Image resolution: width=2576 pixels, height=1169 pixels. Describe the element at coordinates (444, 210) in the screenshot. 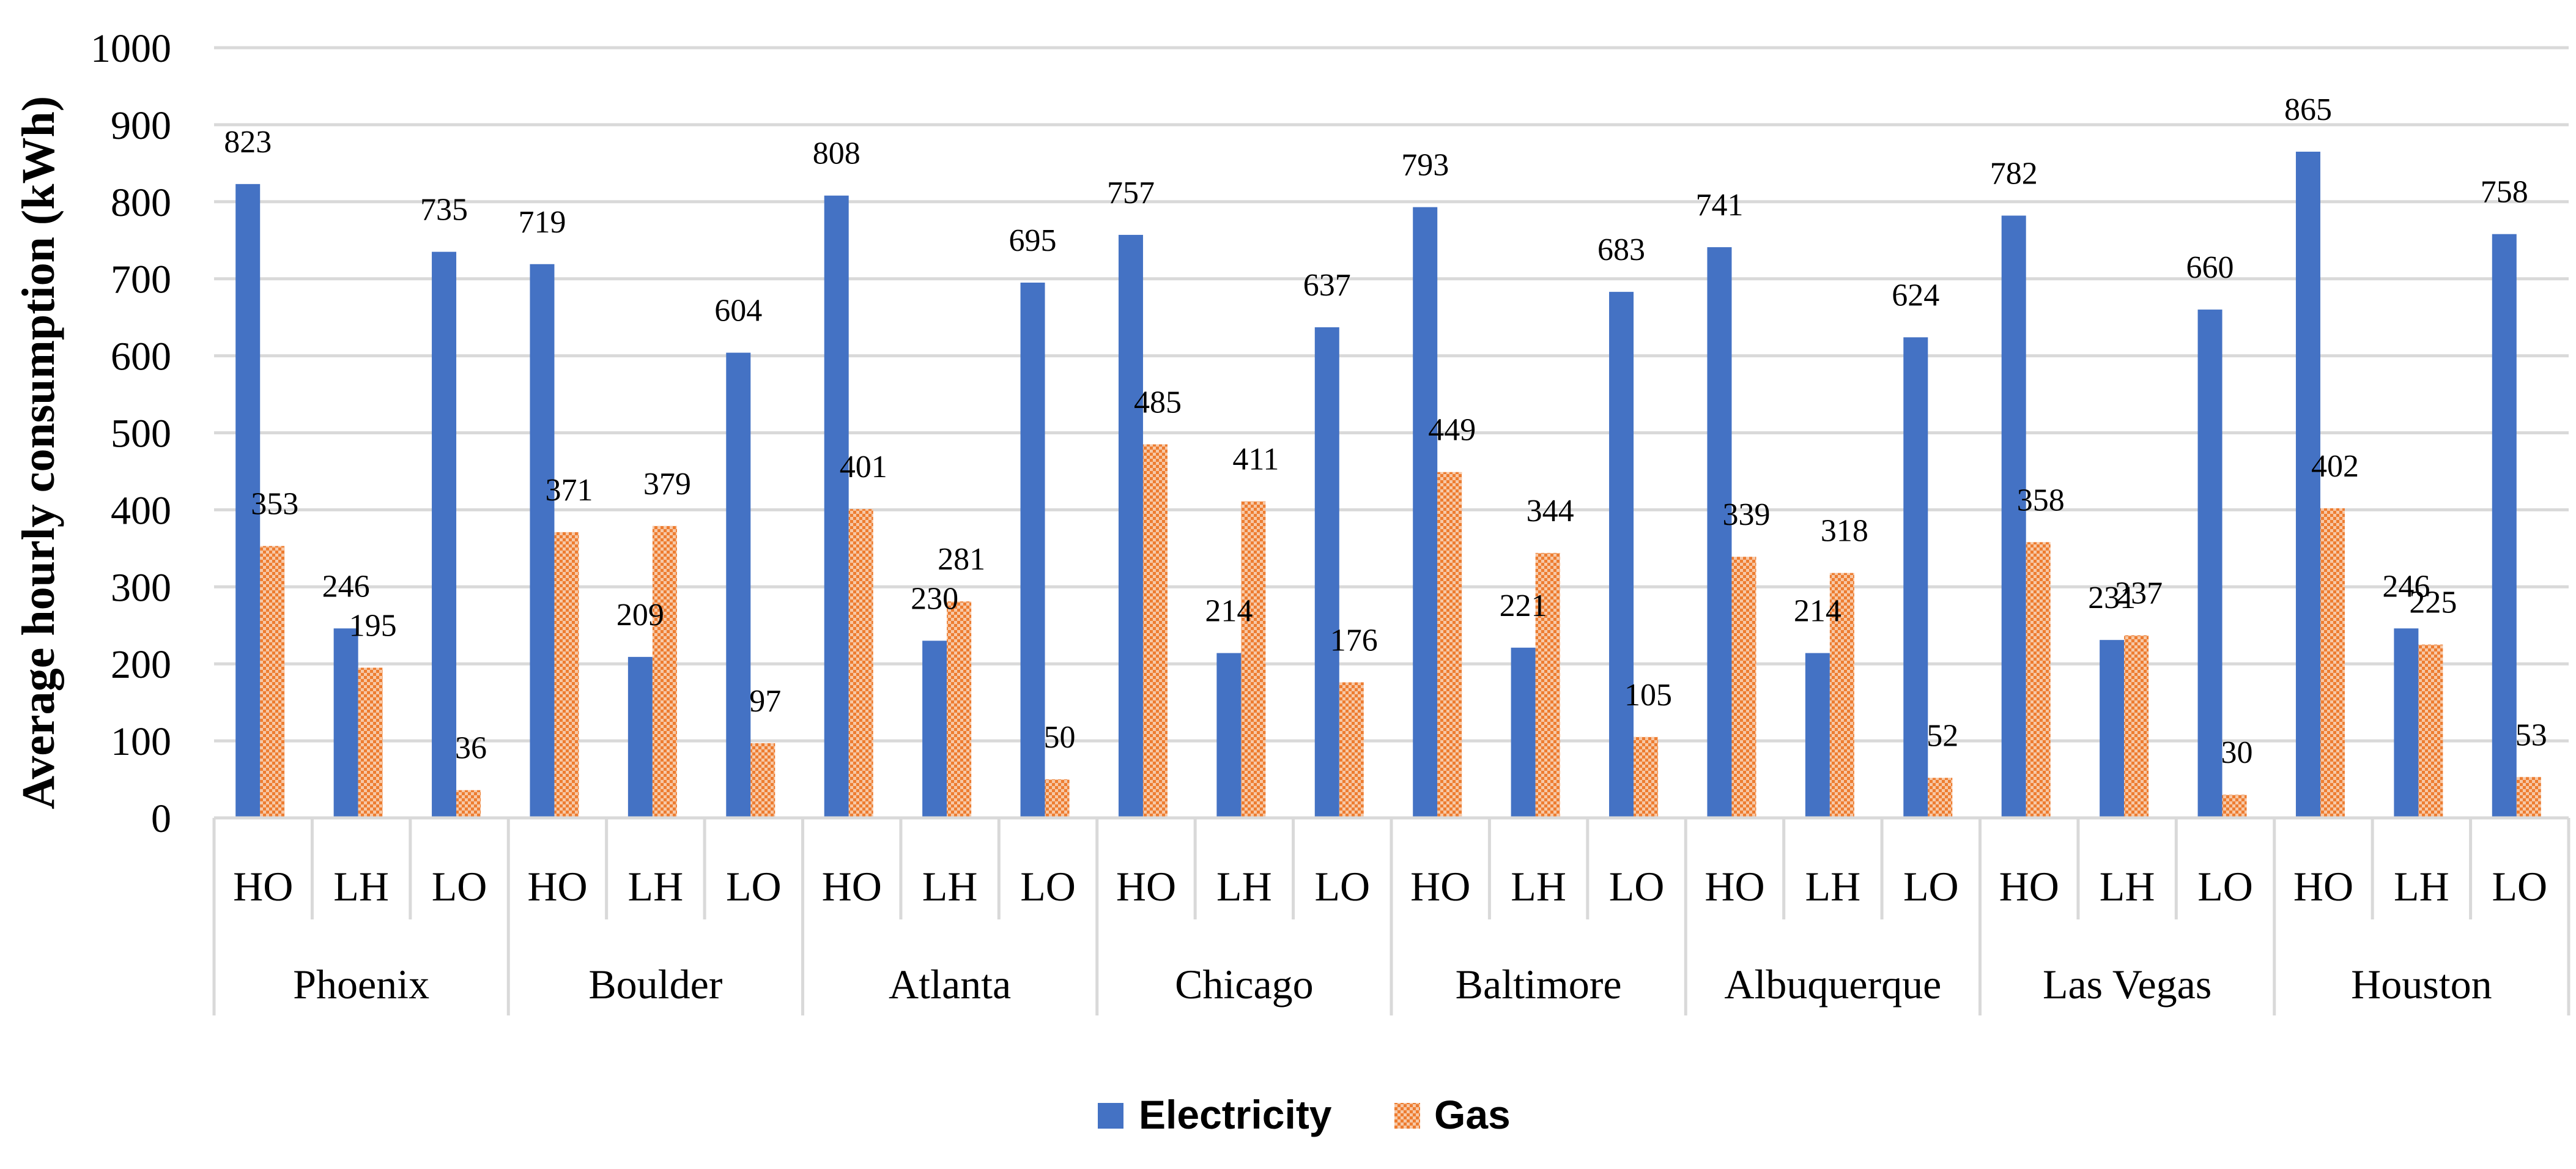

I see `electricity-data-label: 735` at that location.